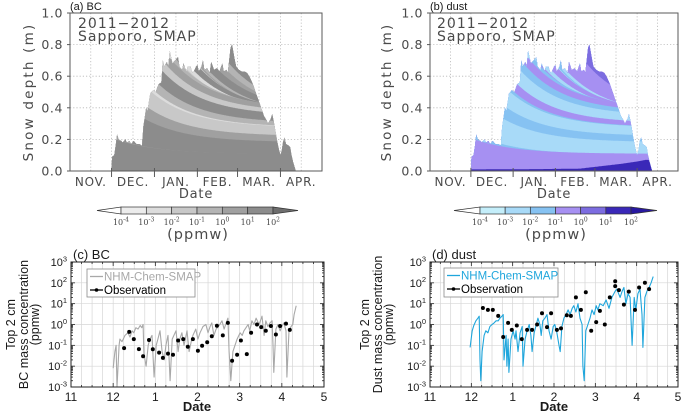  I want to click on x-tick-label: APR., so click(301, 182).